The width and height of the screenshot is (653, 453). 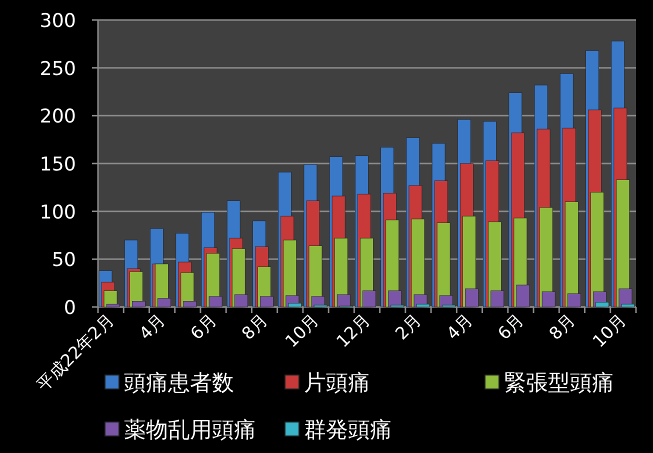 What do you see at coordinates (58, 21) in the screenshot?
I see `y-tick-label: 300` at bounding box center [58, 21].